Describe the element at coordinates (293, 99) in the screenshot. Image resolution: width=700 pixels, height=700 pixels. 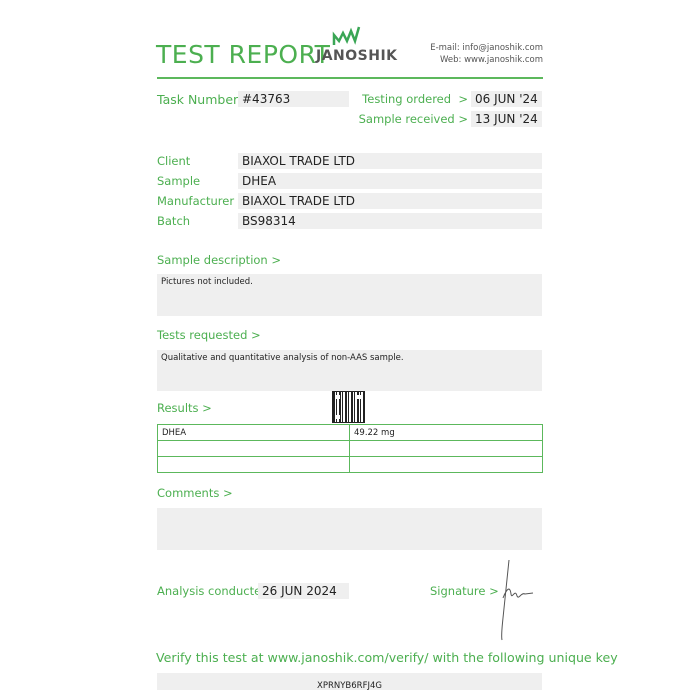
I see `task-number-value: #43763` at that location.